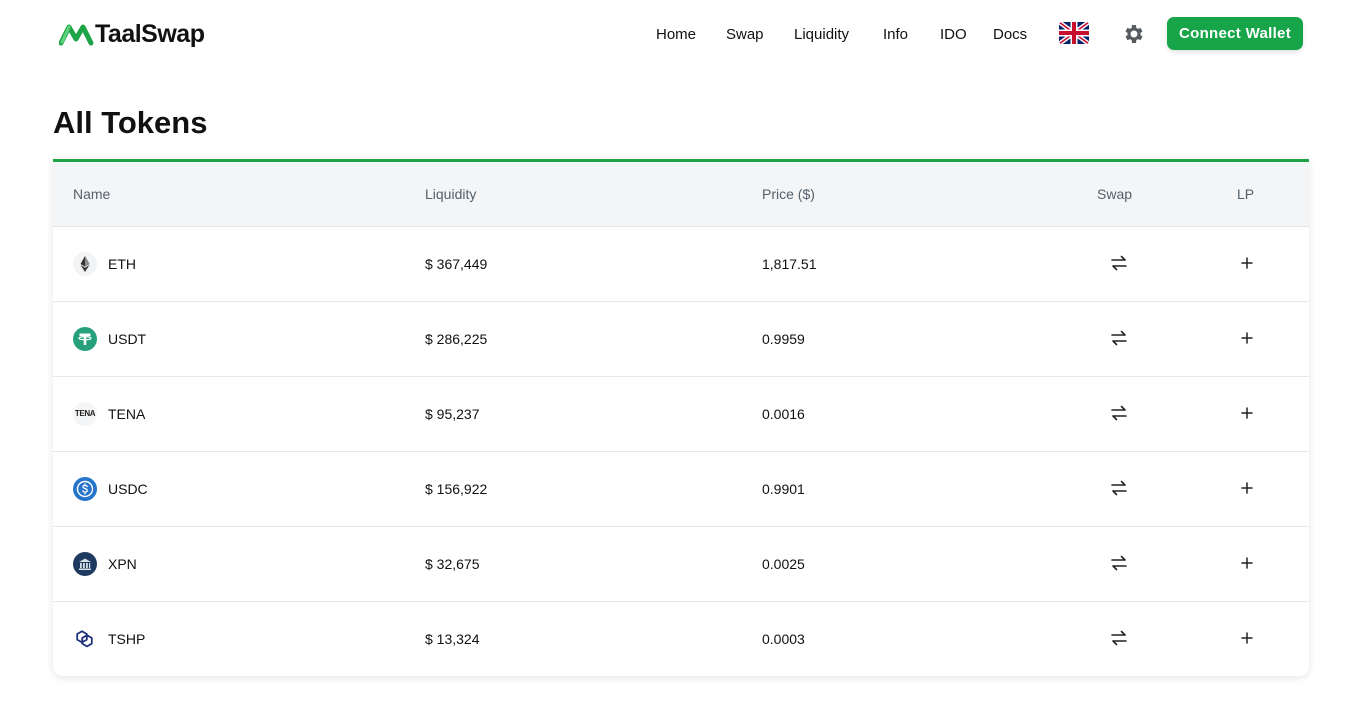 Image resolution: width=1358 pixels, height=706 pixels. I want to click on uk-flag-icon, so click(1074, 33).